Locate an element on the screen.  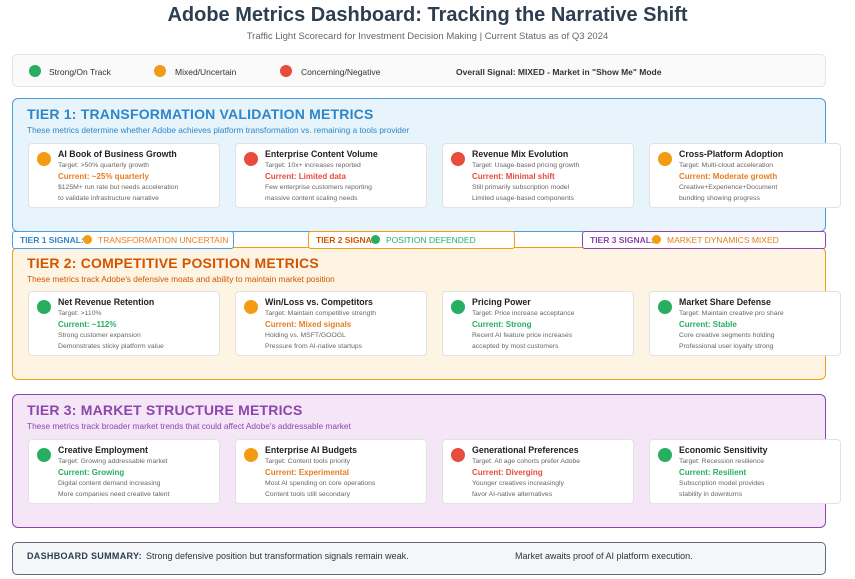
metric-target: Target: Price increase acceptance is located at coordinates (523, 313).